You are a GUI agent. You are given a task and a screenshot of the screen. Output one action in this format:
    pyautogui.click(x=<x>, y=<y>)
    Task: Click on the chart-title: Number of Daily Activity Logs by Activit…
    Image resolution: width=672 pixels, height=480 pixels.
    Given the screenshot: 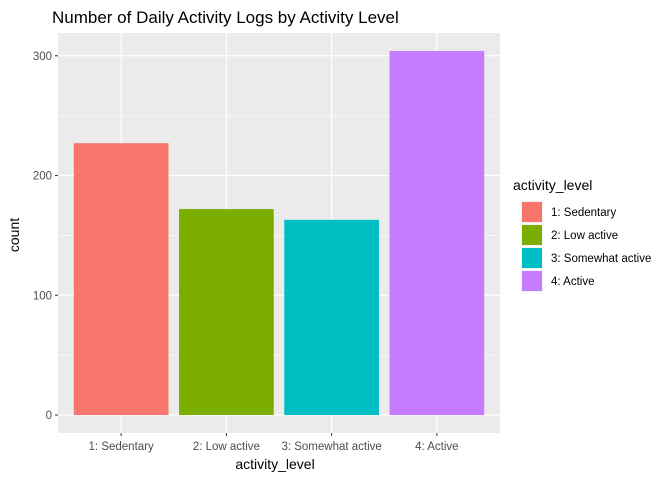 What is the action you would take?
    pyautogui.click(x=225, y=17)
    